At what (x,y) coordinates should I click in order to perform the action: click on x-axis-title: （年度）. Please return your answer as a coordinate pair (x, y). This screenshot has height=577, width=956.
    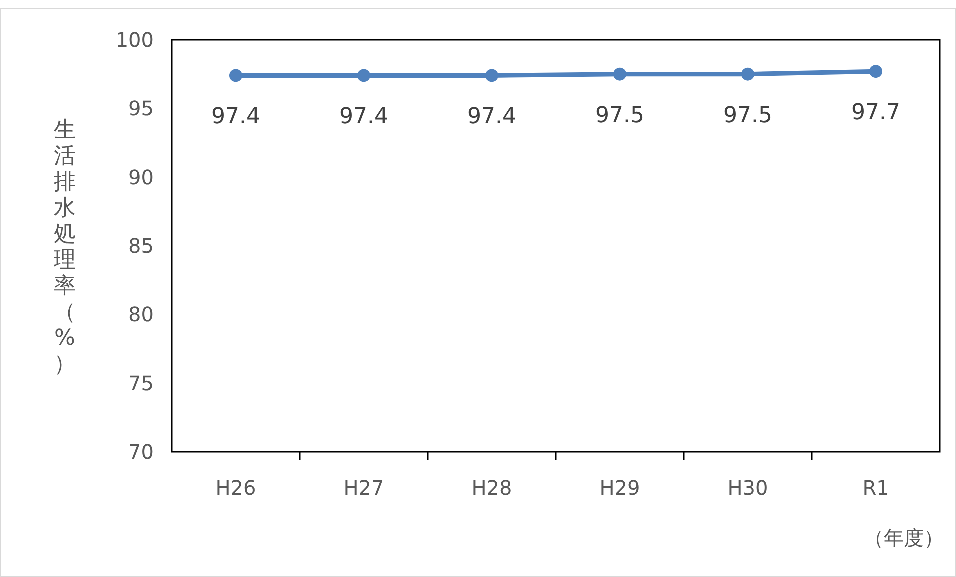
    Looking at the image, I should click on (904, 538).